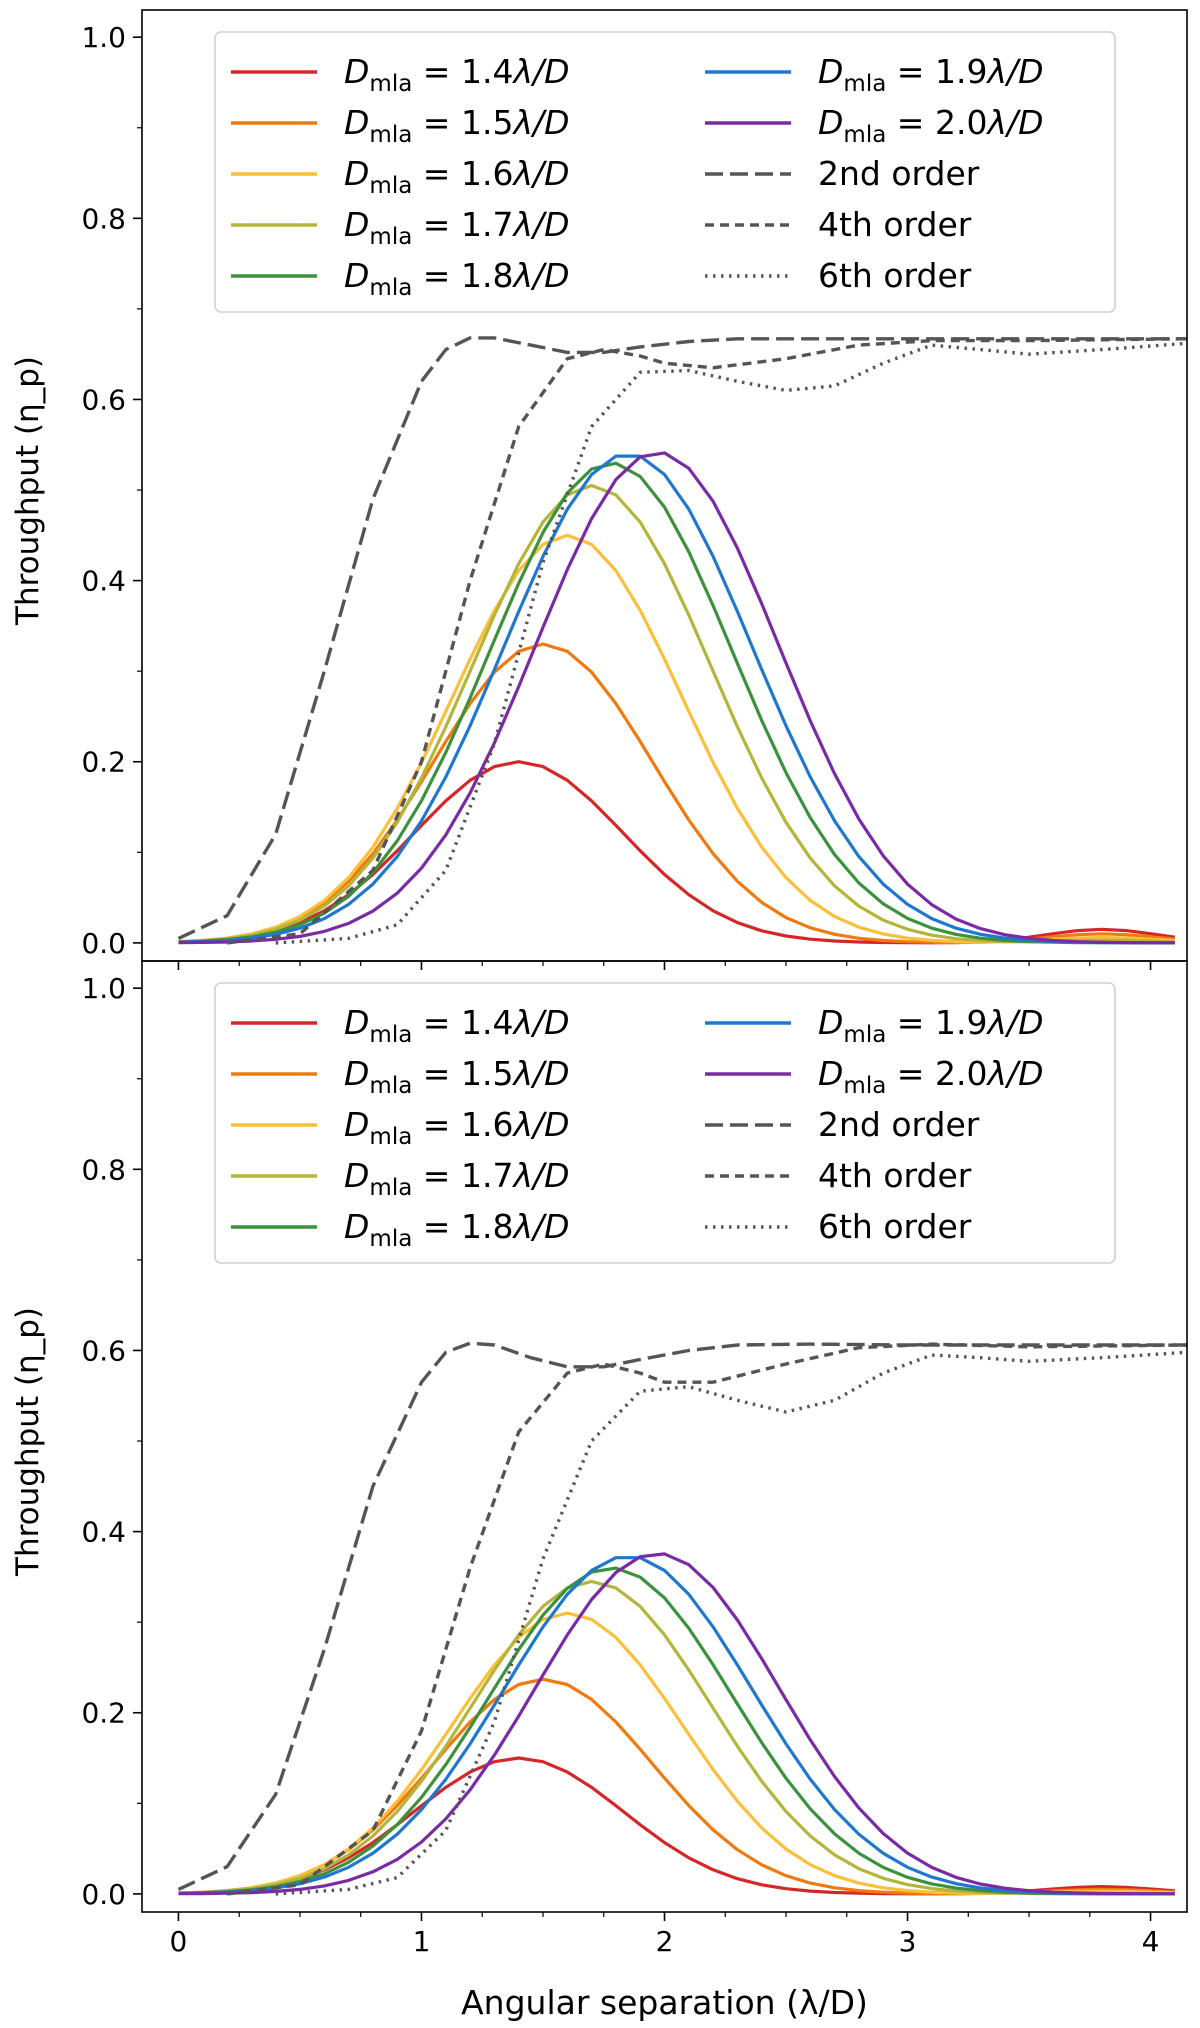 The width and height of the screenshot is (1200, 2028). I want to click on x-tick-label: 1, so click(422, 1941).